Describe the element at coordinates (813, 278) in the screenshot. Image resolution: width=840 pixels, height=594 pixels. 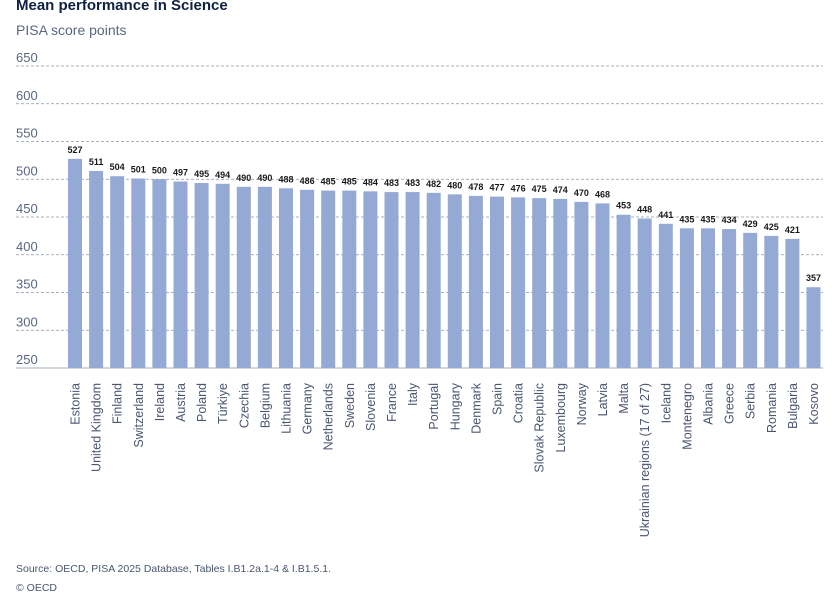
I see `bar-value-label: 357` at that location.